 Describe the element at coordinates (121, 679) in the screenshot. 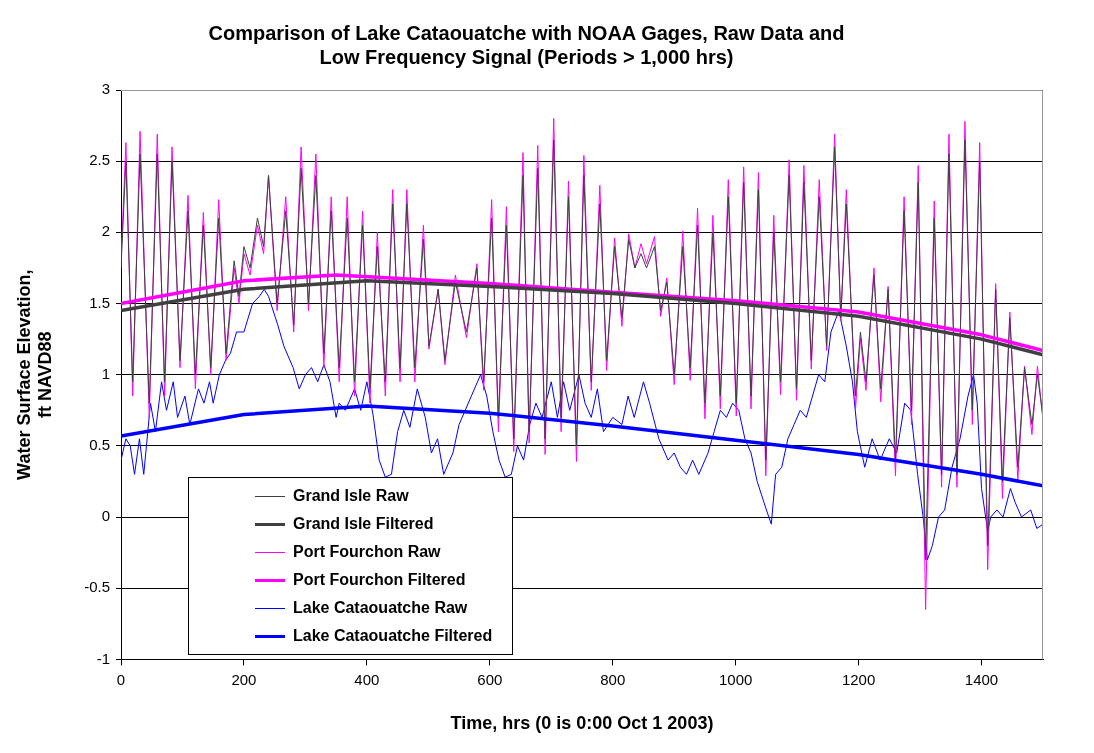

I see `x-tick-label: 0` at that location.